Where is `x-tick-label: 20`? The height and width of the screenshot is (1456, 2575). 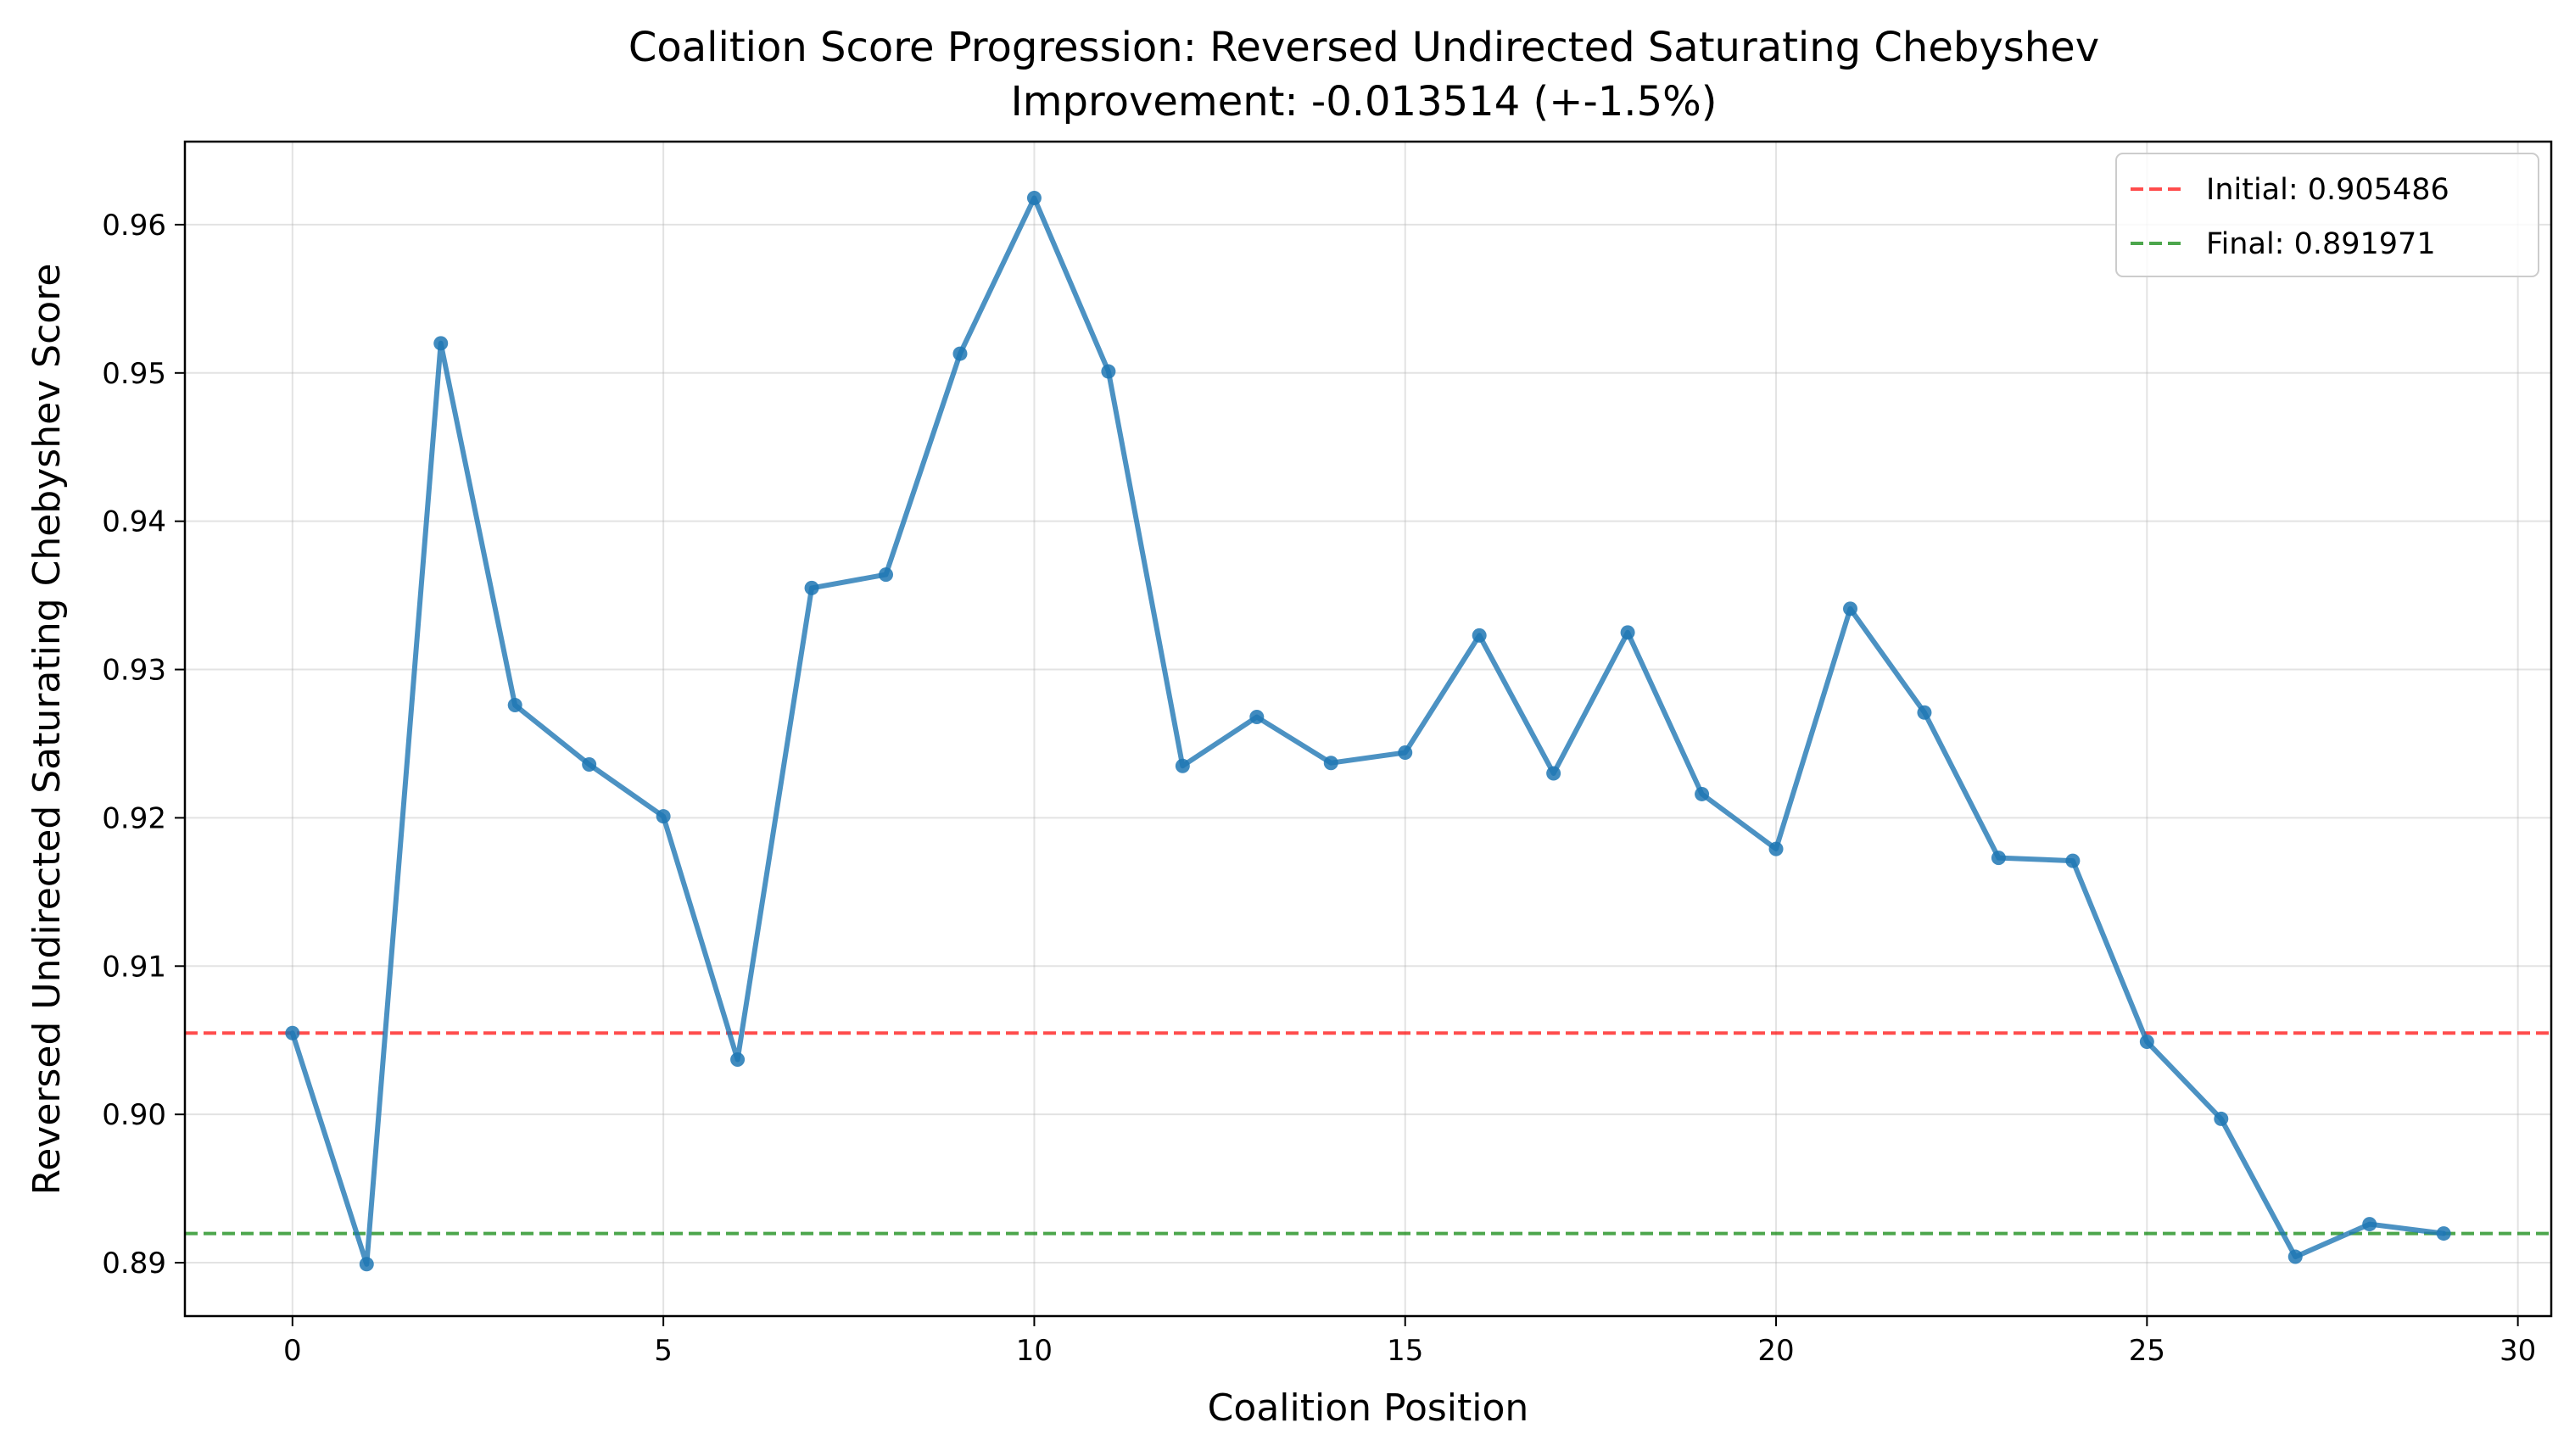 x-tick-label: 20 is located at coordinates (1775, 1351).